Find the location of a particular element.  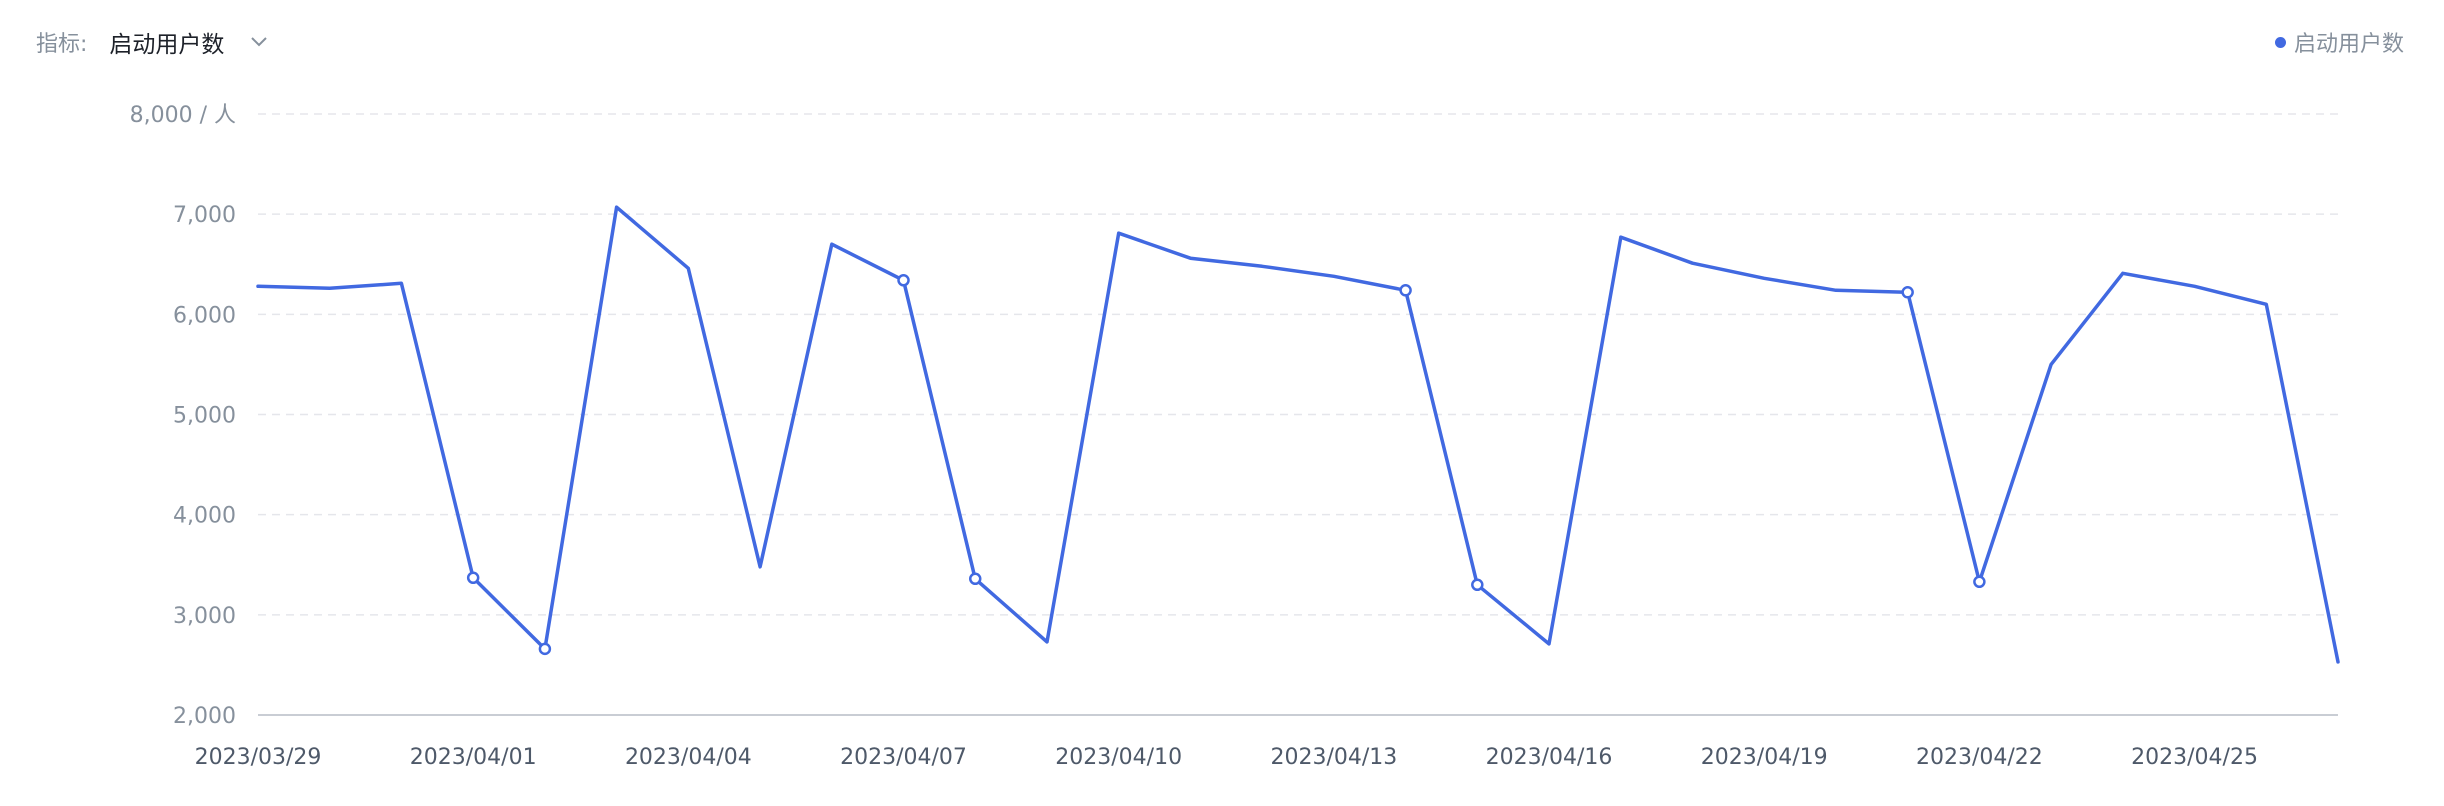

metric-toolbar: 指标: 启动用户数 is located at coordinates (152, 42).